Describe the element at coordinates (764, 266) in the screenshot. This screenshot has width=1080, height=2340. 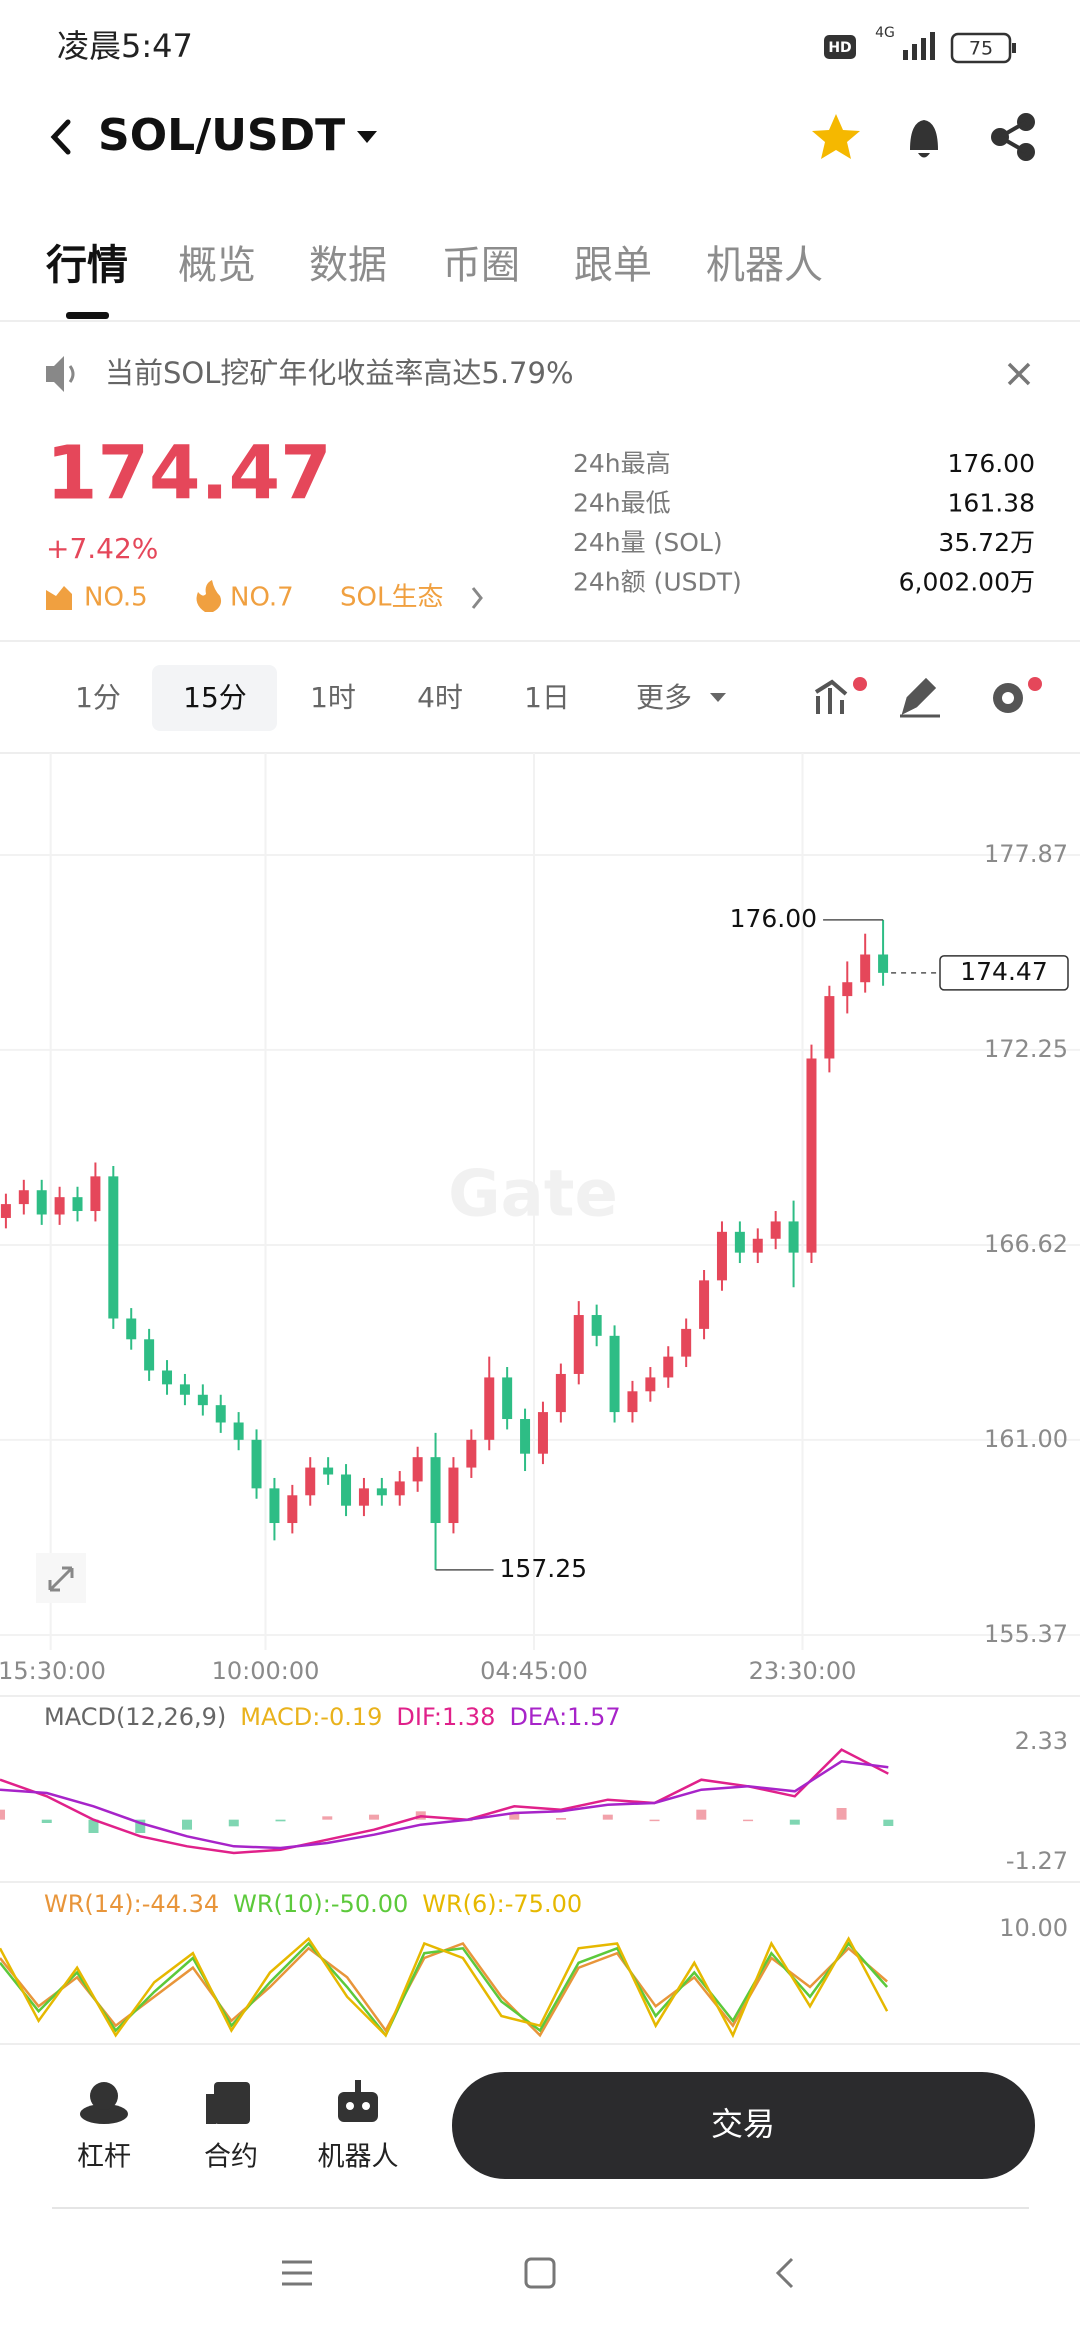
I see `tab: 机器人` at that location.